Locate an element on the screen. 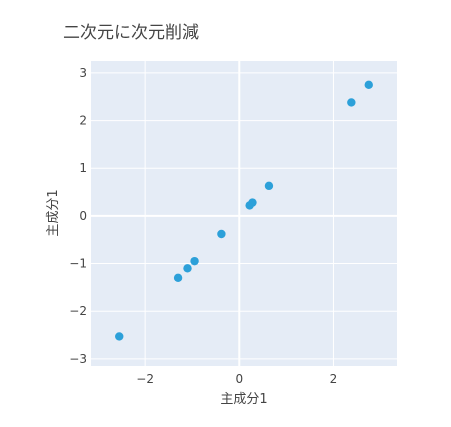 The width and height of the screenshot is (451, 427). x-axis-ticks: −2 0 2 is located at coordinates (236, 379).